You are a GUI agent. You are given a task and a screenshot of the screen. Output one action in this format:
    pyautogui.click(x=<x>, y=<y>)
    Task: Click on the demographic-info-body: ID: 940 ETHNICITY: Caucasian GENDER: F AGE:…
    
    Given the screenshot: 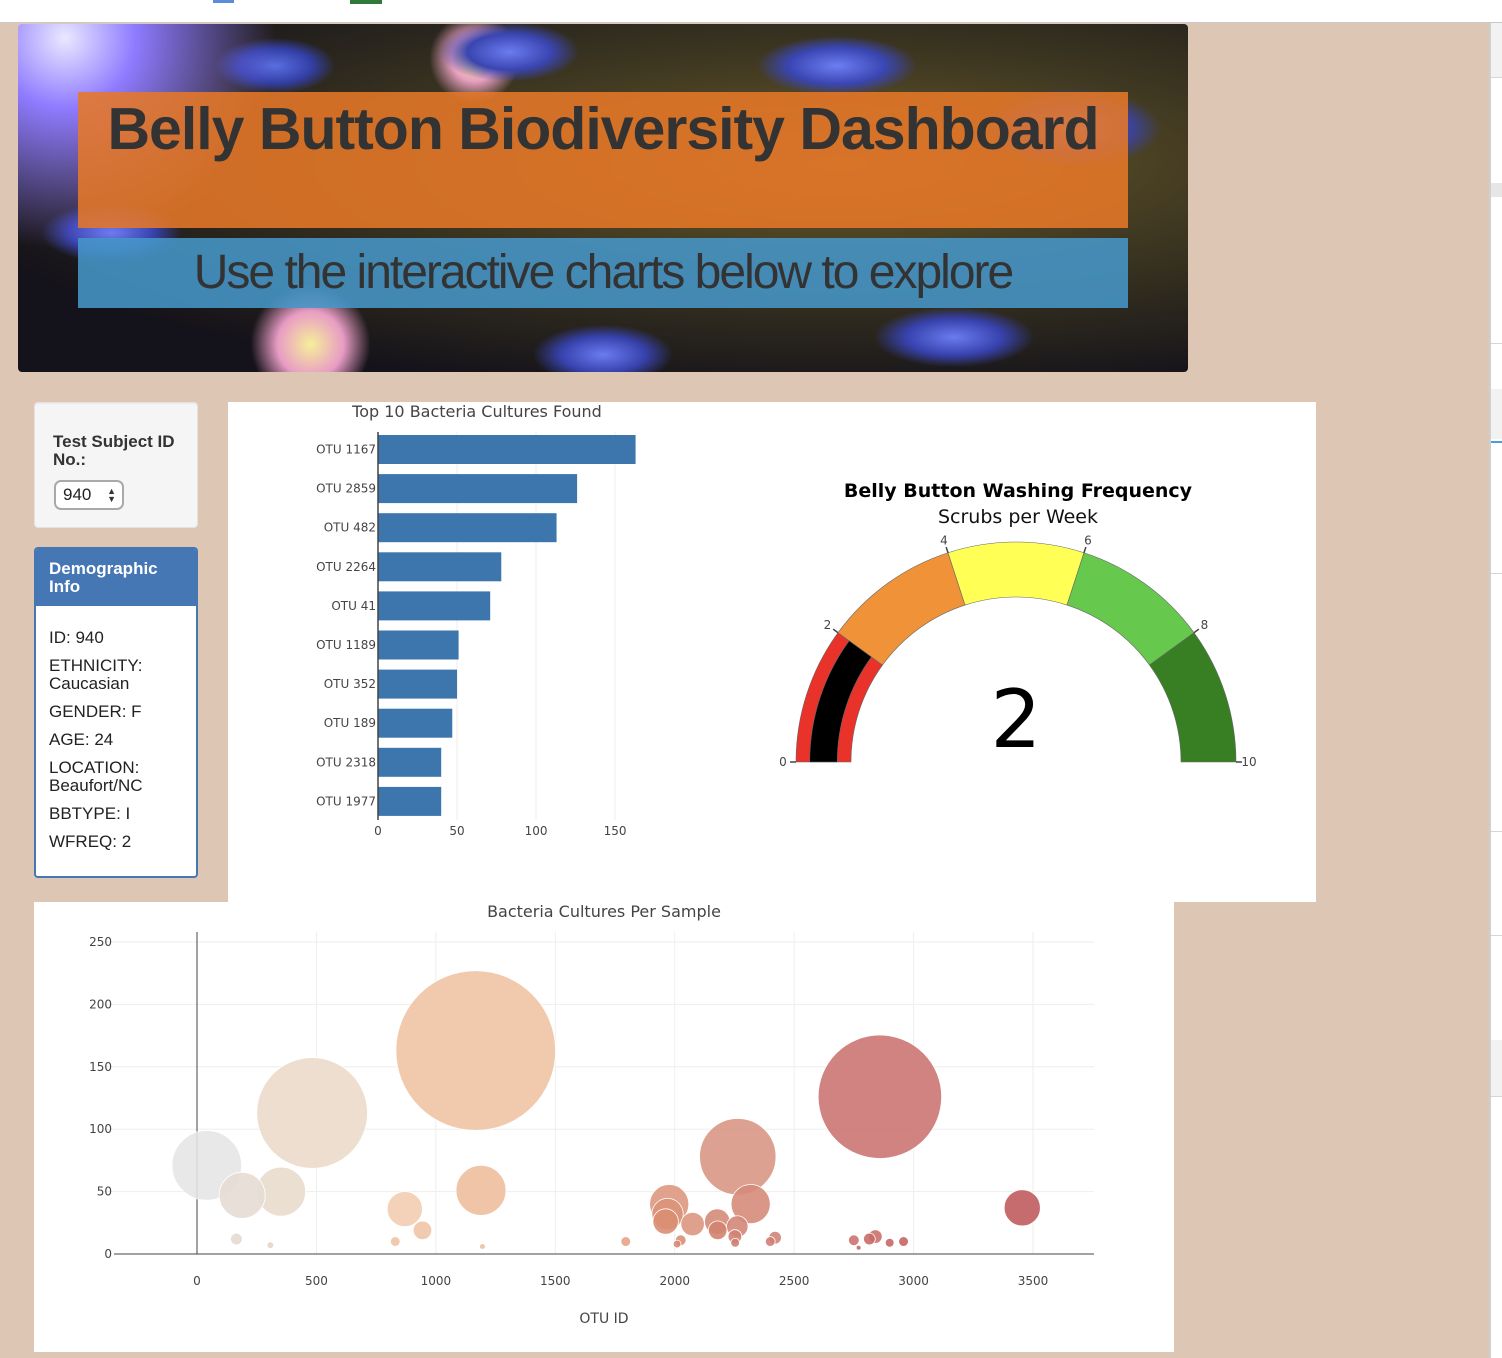 What is the action you would take?
    pyautogui.click(x=116, y=728)
    